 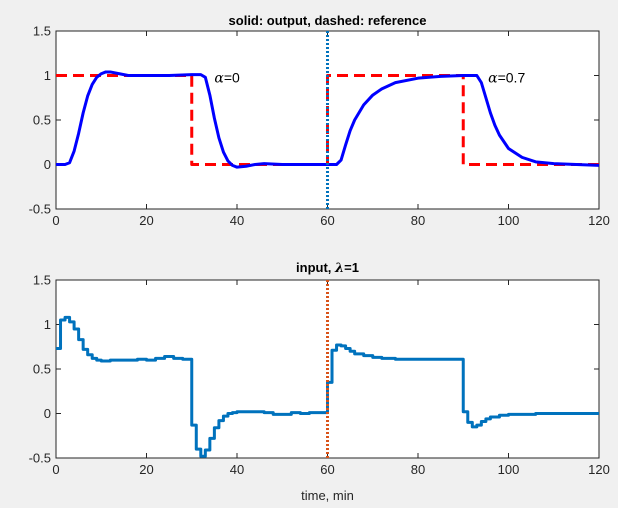 What do you see at coordinates (506, 77) in the screenshot?
I see `curve-annotation: α=0.7` at bounding box center [506, 77].